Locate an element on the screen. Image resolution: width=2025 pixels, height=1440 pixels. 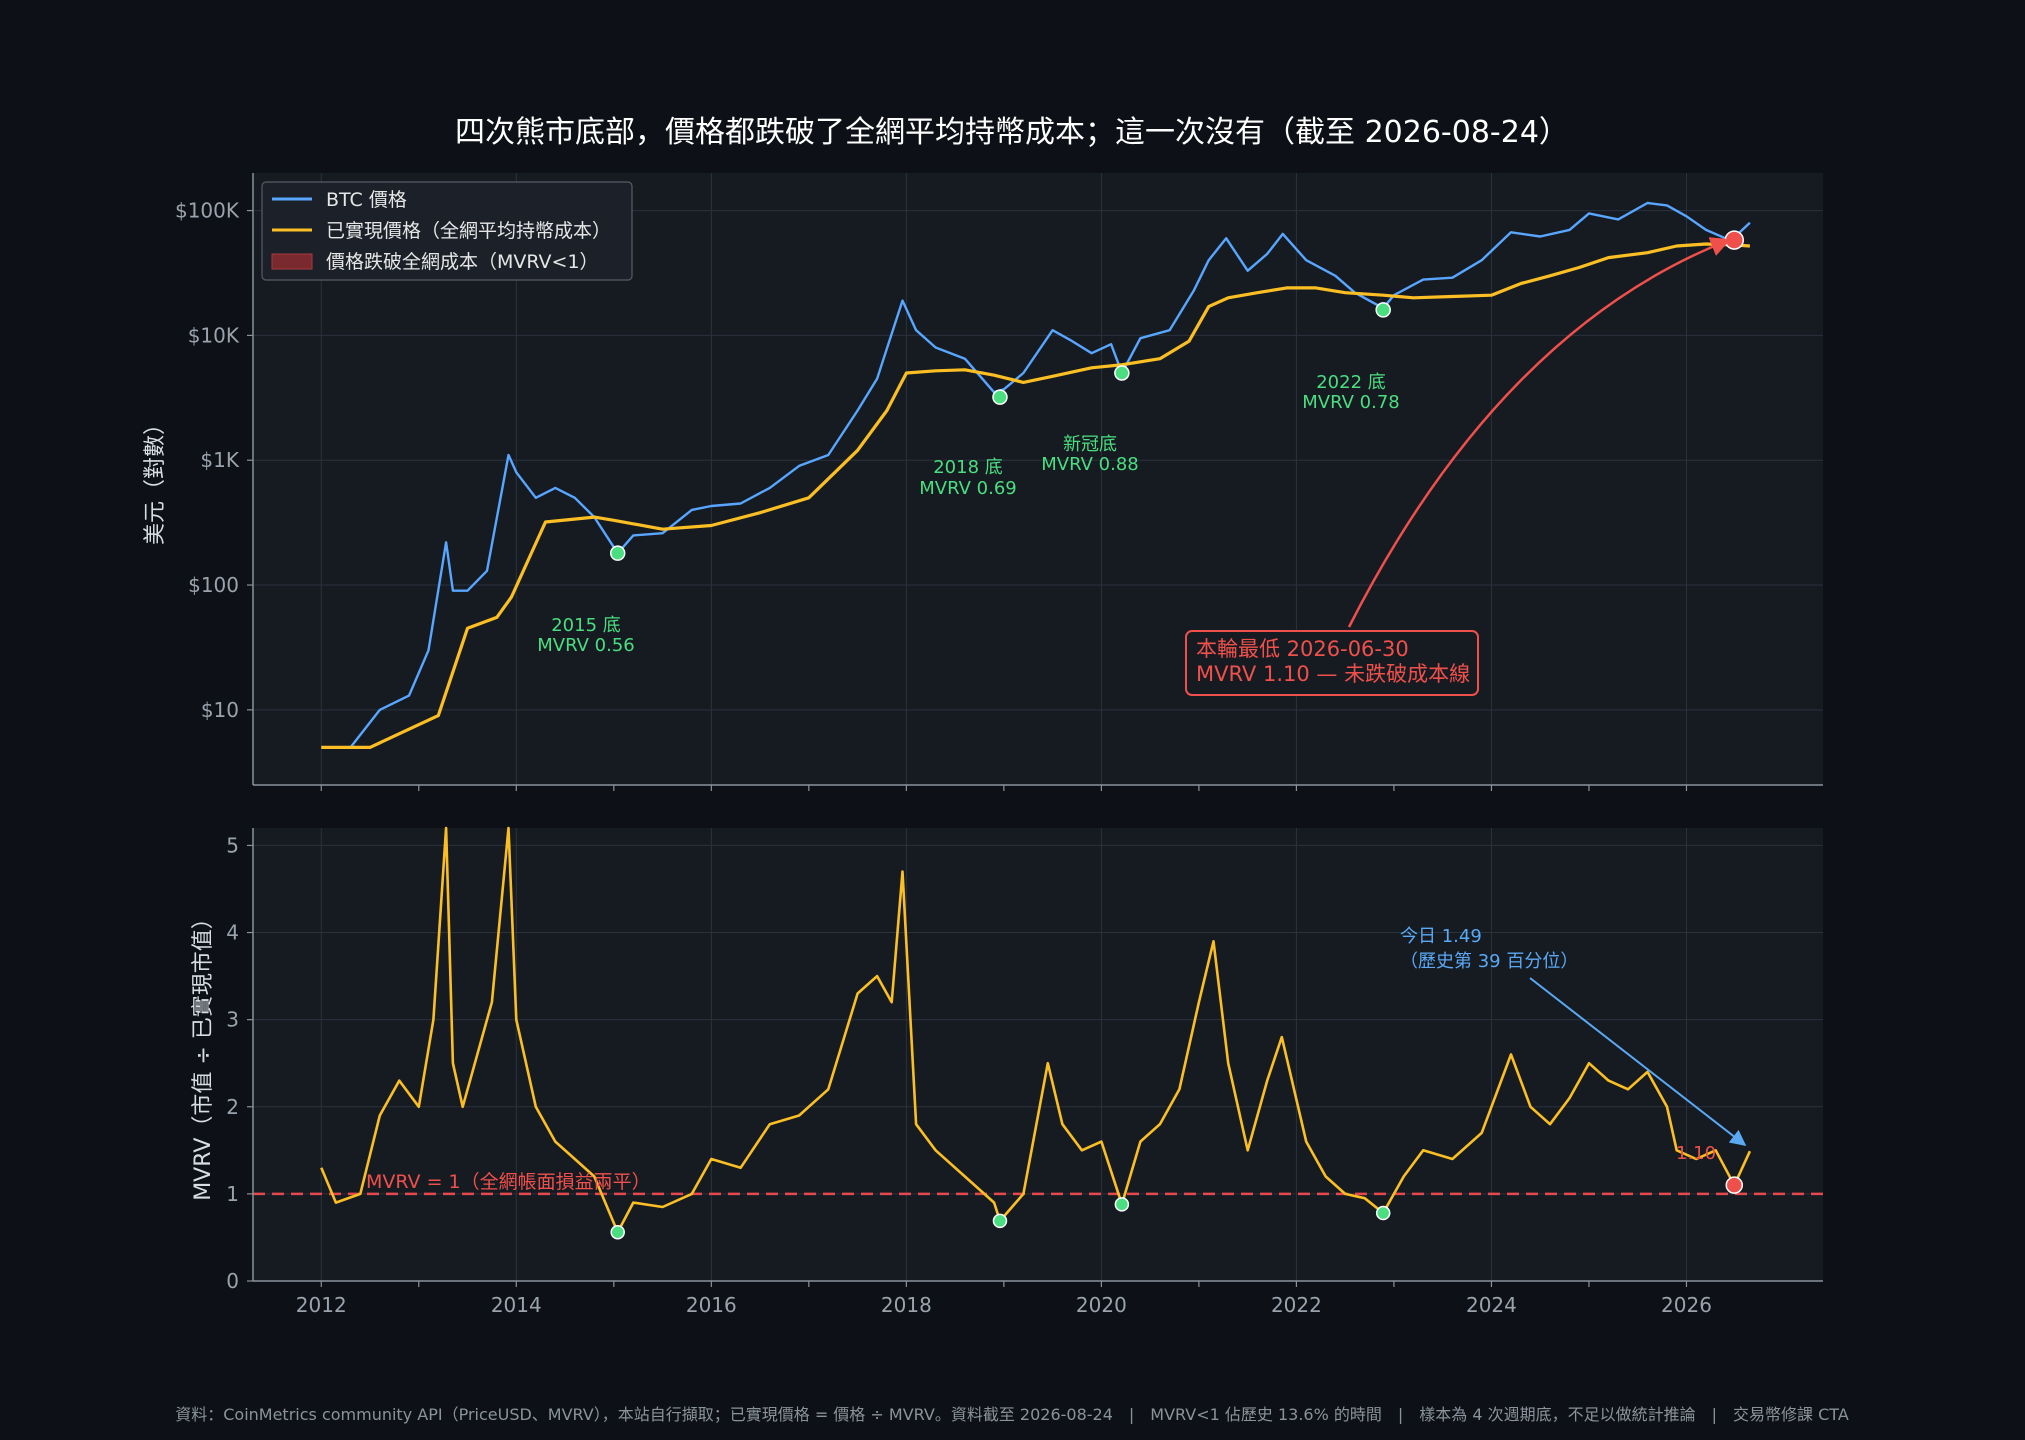
legend-label-realized: 已實現價格（全網平均持幣成本） is located at coordinates (468, 231).